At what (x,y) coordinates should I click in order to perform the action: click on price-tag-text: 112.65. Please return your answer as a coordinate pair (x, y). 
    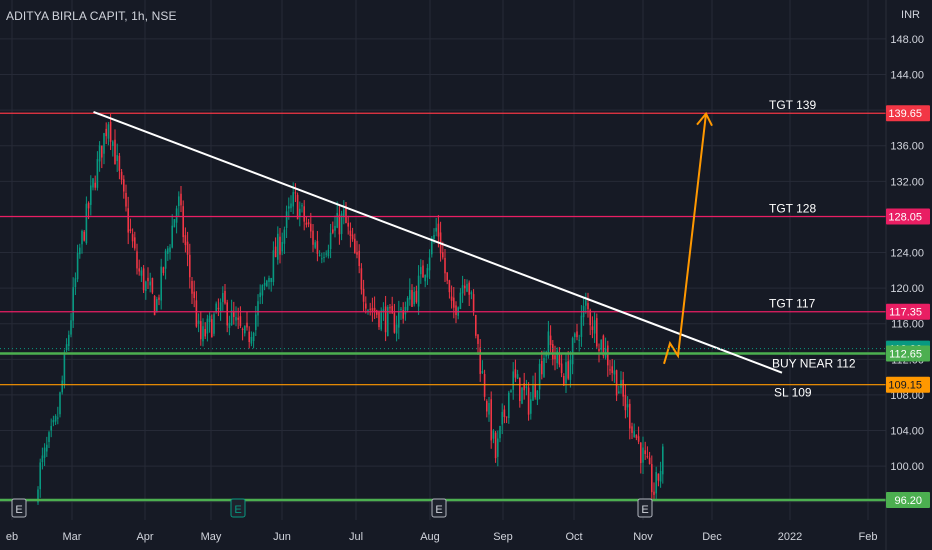
    Looking at the image, I should click on (905, 355).